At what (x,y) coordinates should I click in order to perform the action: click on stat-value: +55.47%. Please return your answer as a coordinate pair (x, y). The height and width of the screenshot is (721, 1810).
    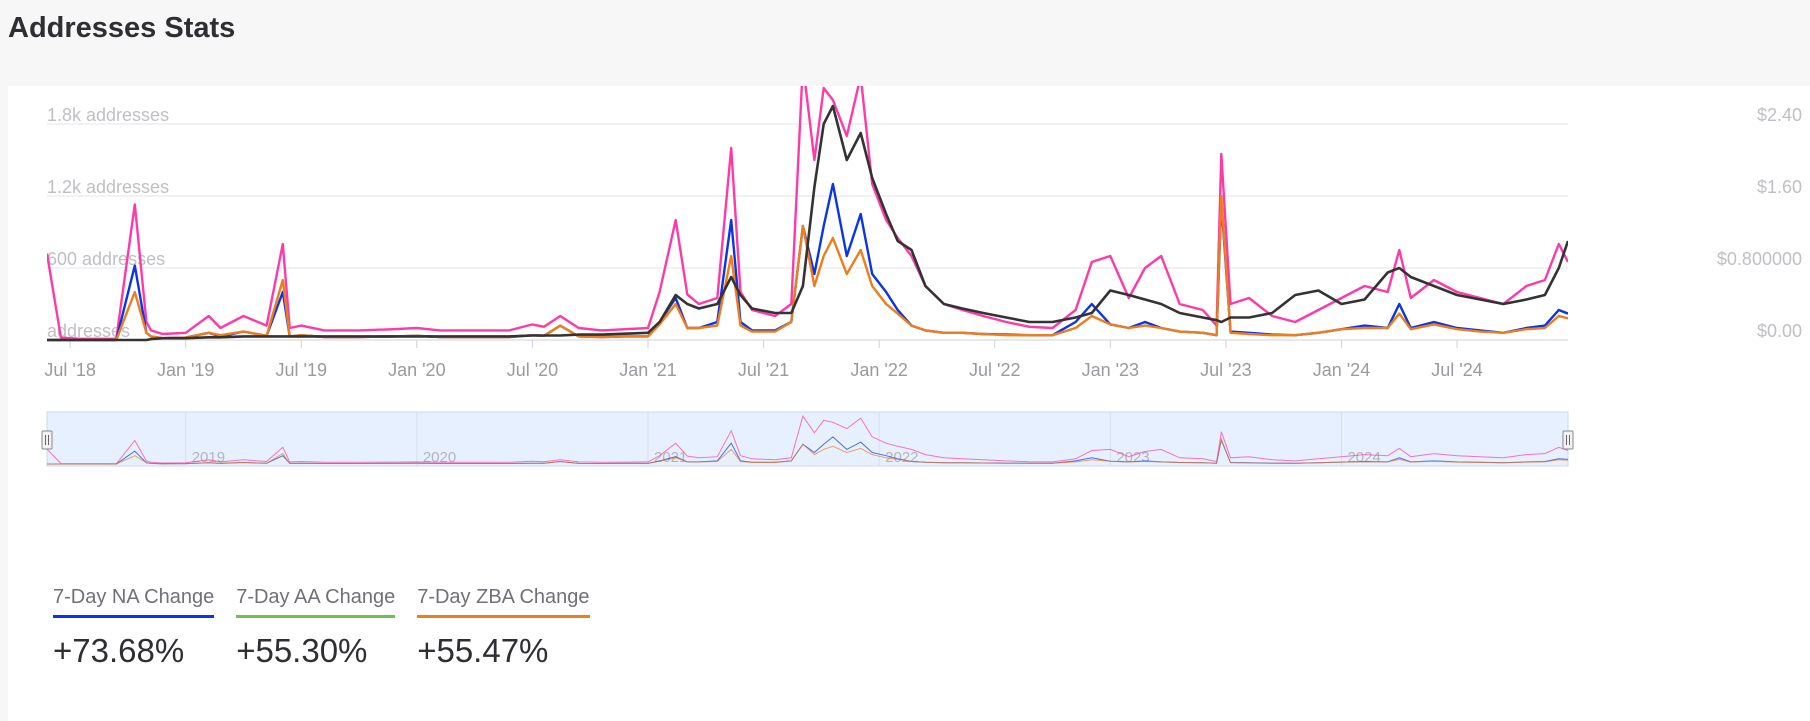
    Looking at the image, I should click on (483, 650).